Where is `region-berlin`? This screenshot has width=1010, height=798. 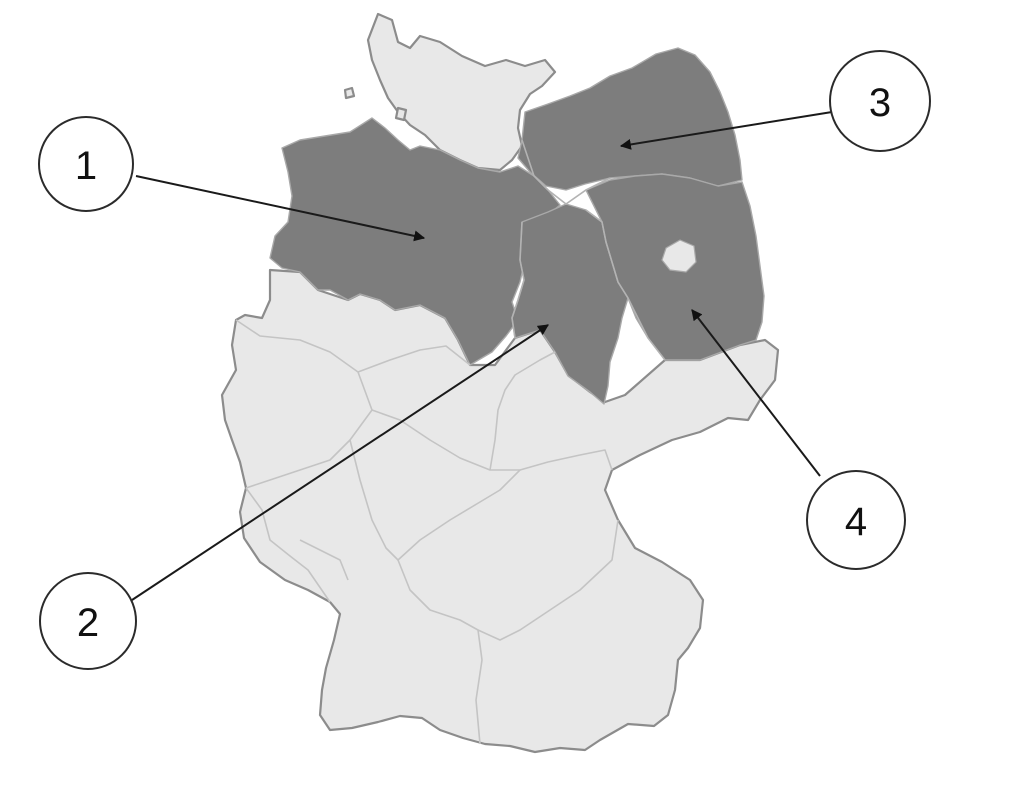 region-berlin is located at coordinates (679, 256).